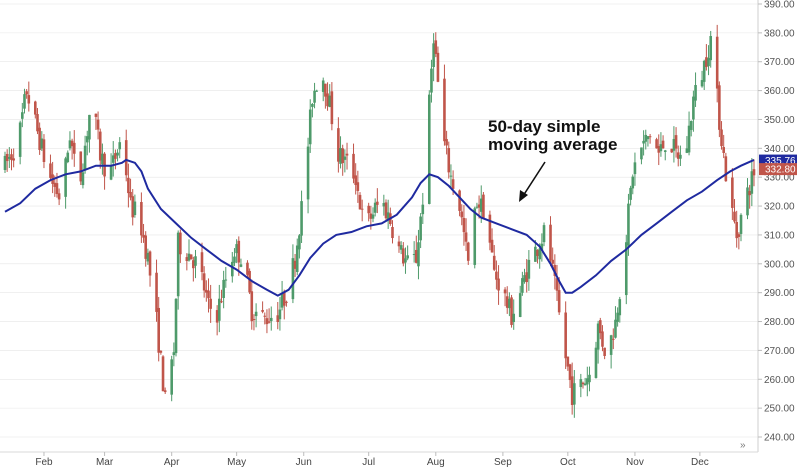  What do you see at coordinates (105, 462) in the screenshot?
I see `x-tick-label-mar: Mar` at bounding box center [105, 462].